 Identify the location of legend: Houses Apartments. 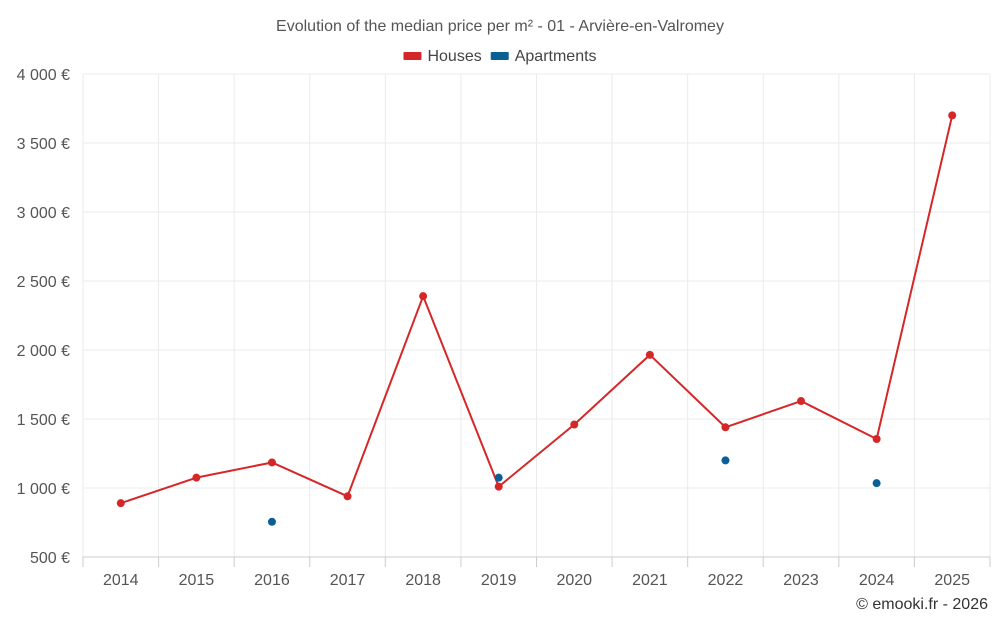
(500, 56).